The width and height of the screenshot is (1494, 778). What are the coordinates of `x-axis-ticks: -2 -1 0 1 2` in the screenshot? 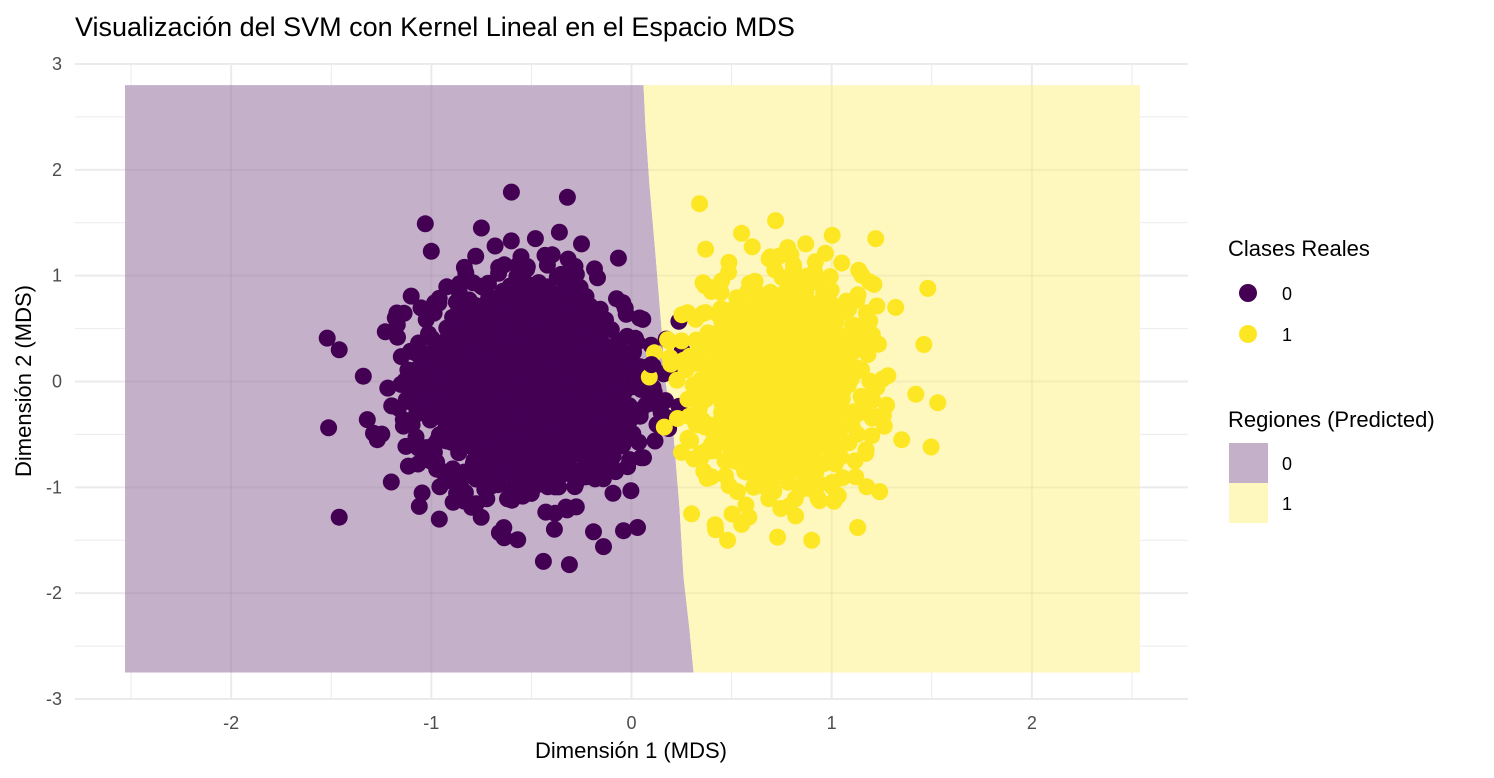 It's located at (630, 723).